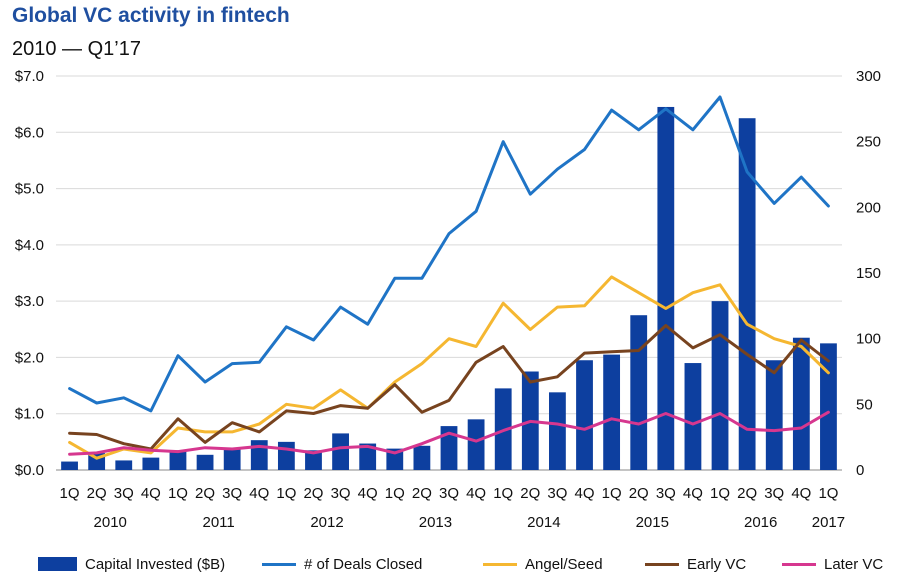 The image size is (900, 578). What do you see at coordinates (29, 470) in the screenshot?
I see `left-axis-tick-label: $0.0` at bounding box center [29, 470].